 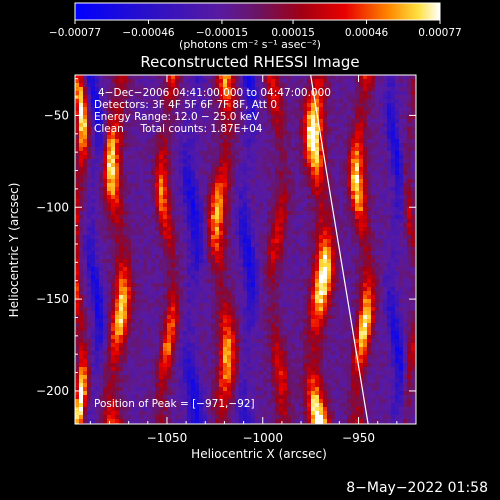 I want to click on annotation-peak: Position of Peak = [−971,−92], so click(x=174, y=404).